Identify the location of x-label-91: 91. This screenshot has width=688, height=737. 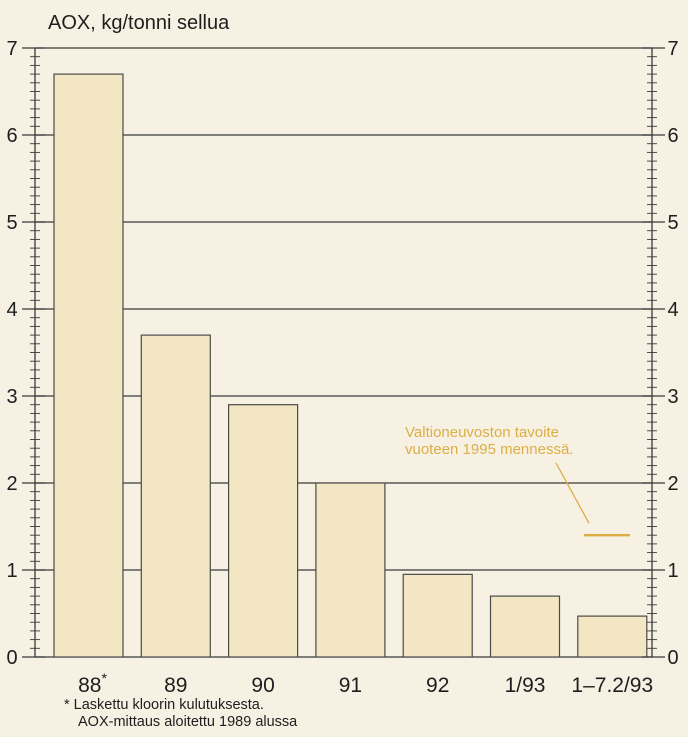
(350, 685).